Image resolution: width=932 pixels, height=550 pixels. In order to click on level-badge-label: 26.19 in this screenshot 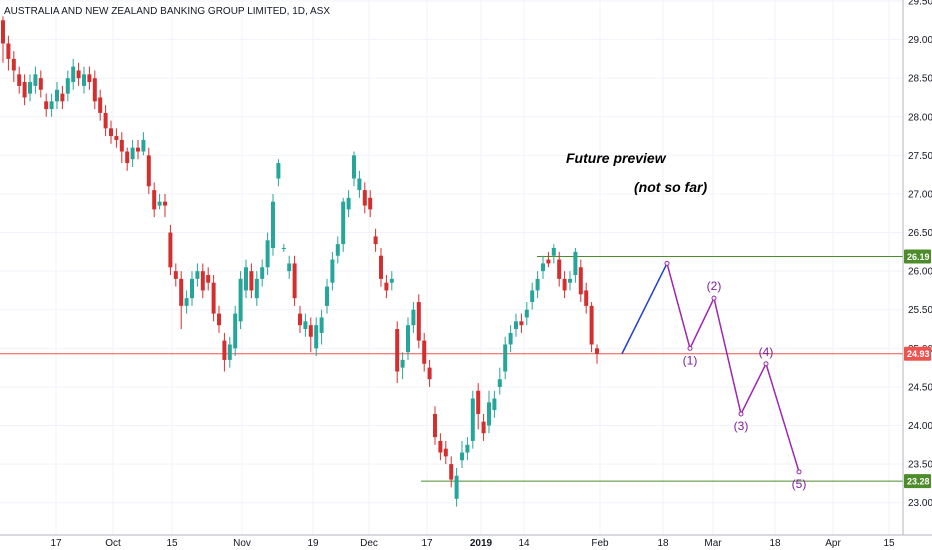, I will do `click(918, 257)`.